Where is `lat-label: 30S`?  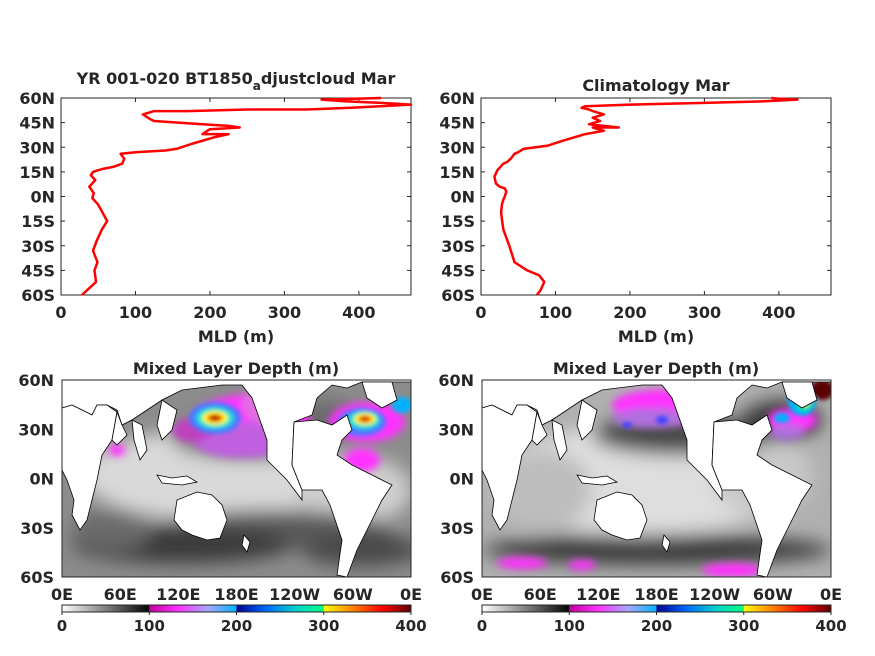 lat-label: 30S is located at coordinates (37, 528).